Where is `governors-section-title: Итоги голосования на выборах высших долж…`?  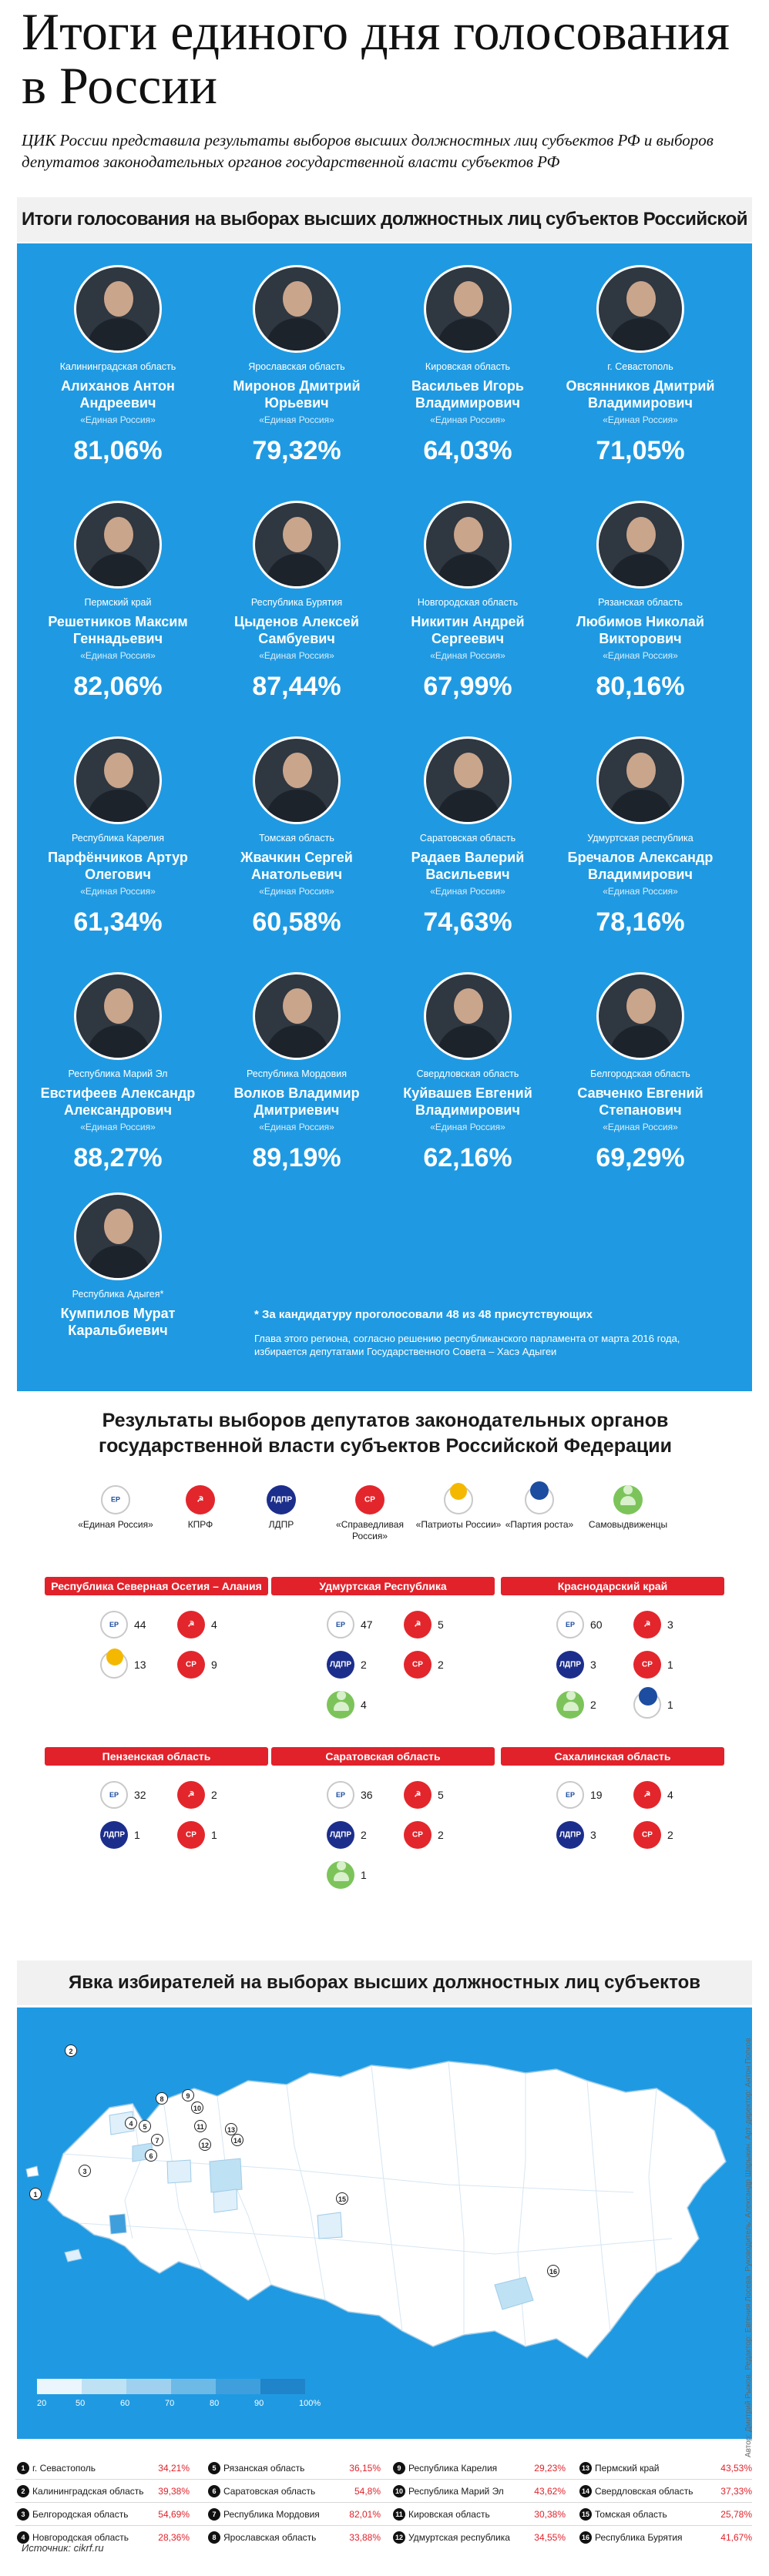
governors-section-title: Итоги голосования на выборах высших долж… is located at coordinates (384, 235).